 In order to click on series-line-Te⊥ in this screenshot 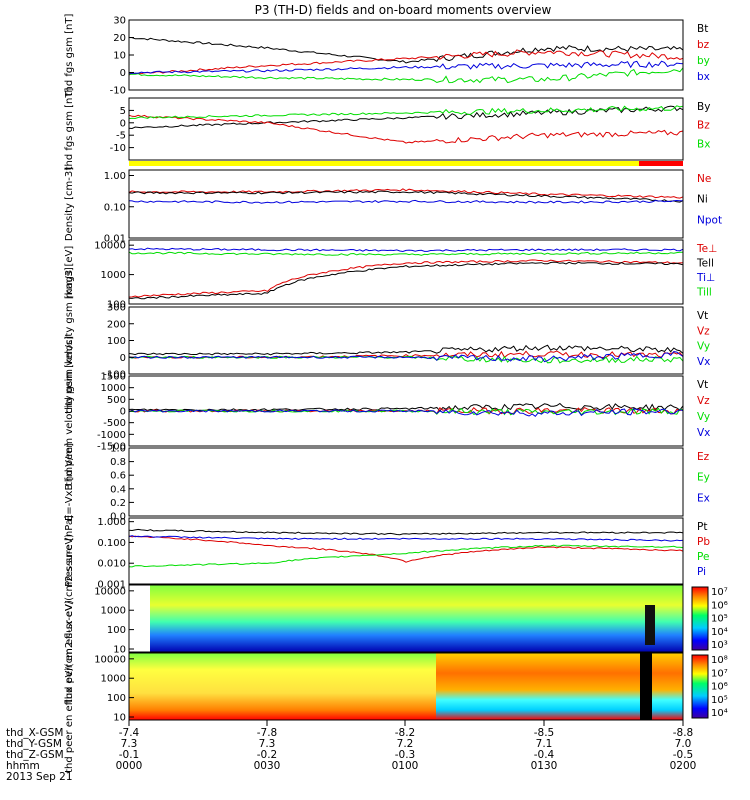, I will do `click(406, 278)`.